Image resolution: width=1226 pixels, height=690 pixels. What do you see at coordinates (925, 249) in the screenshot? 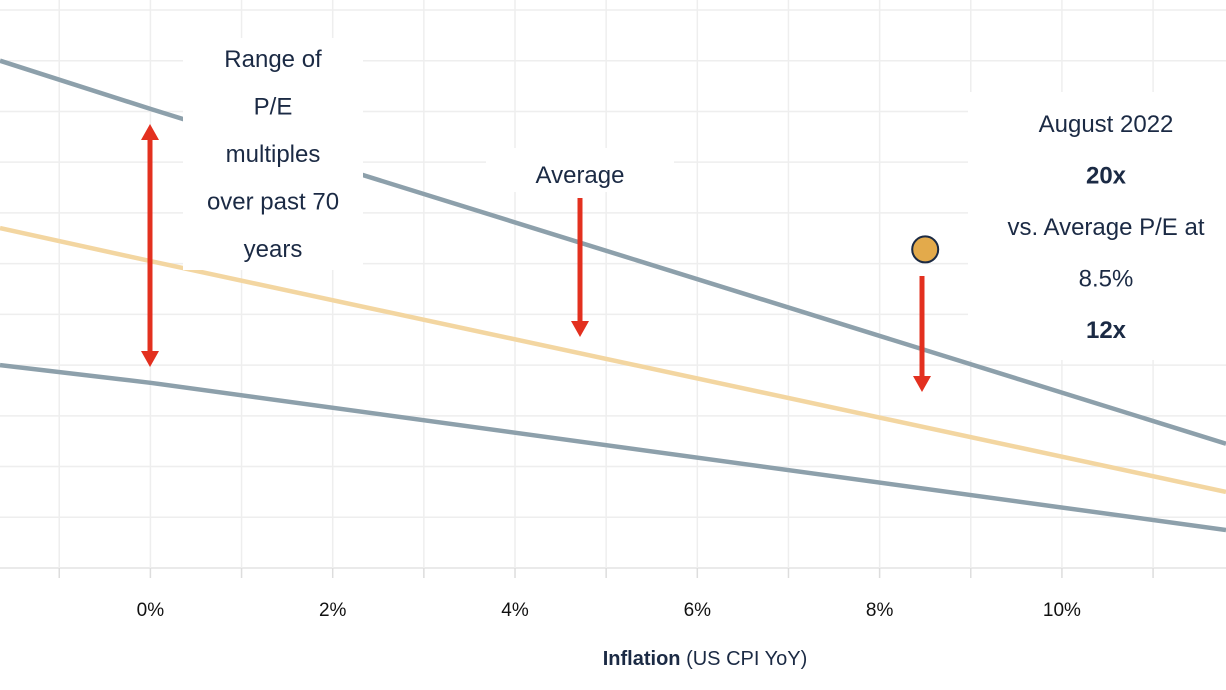
I see `august-2022-point` at bounding box center [925, 249].